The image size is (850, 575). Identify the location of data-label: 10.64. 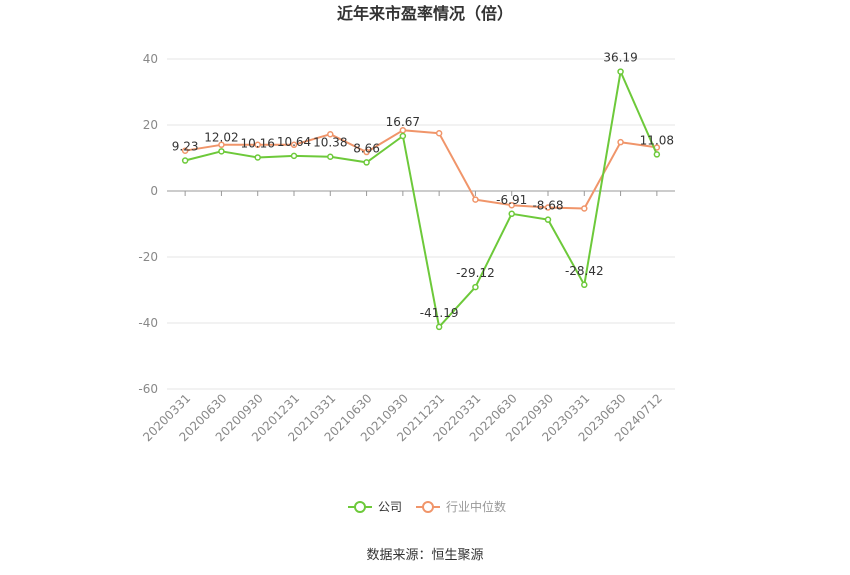
(294, 142).